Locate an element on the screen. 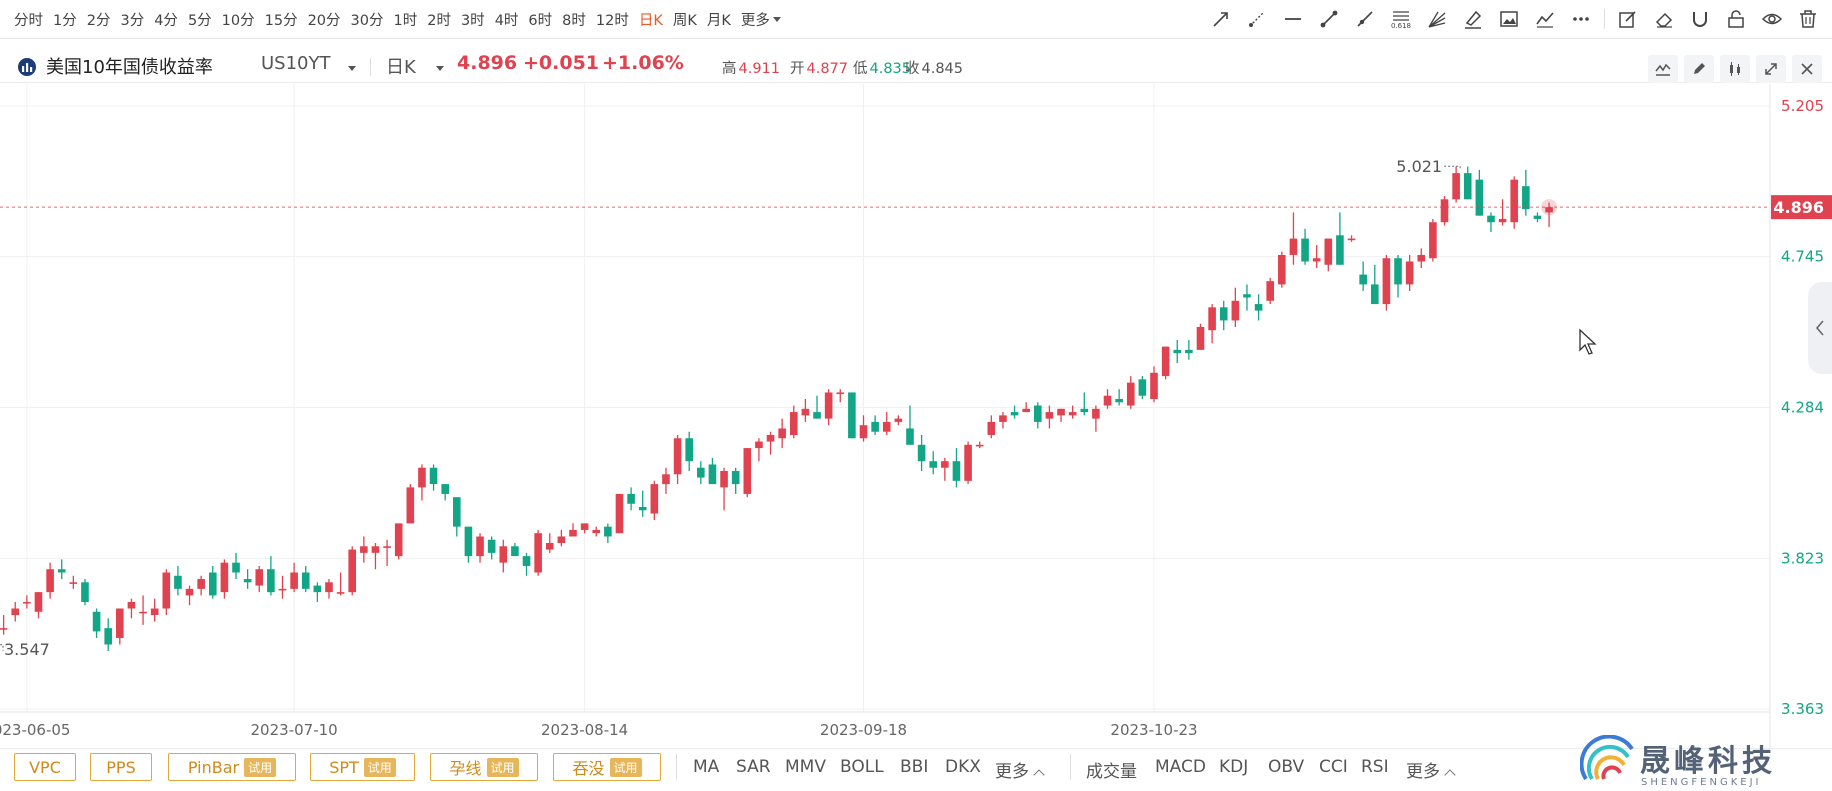 This screenshot has width=1832, height=791. note-tool is located at coordinates (1628, 19).